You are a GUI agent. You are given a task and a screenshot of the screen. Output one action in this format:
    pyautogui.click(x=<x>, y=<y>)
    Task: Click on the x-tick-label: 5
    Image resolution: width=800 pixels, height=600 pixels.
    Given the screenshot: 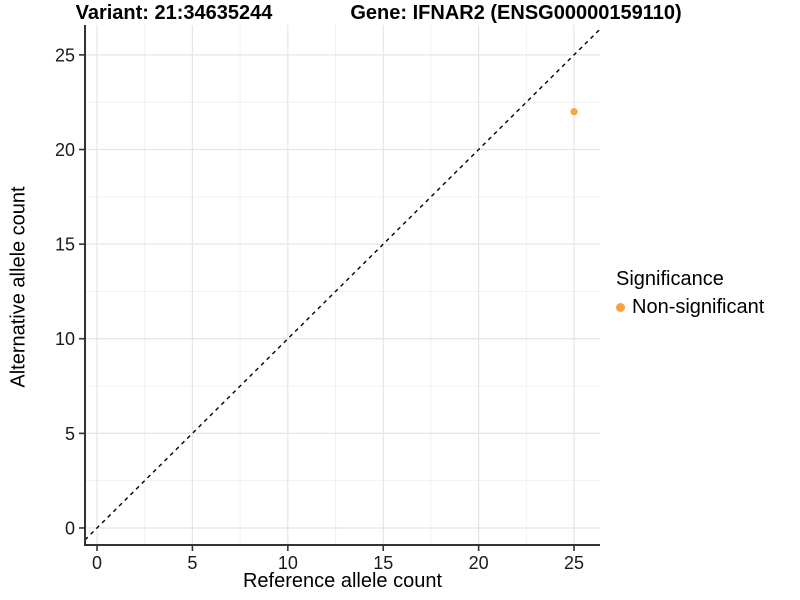 What is the action you would take?
    pyautogui.click(x=192, y=563)
    